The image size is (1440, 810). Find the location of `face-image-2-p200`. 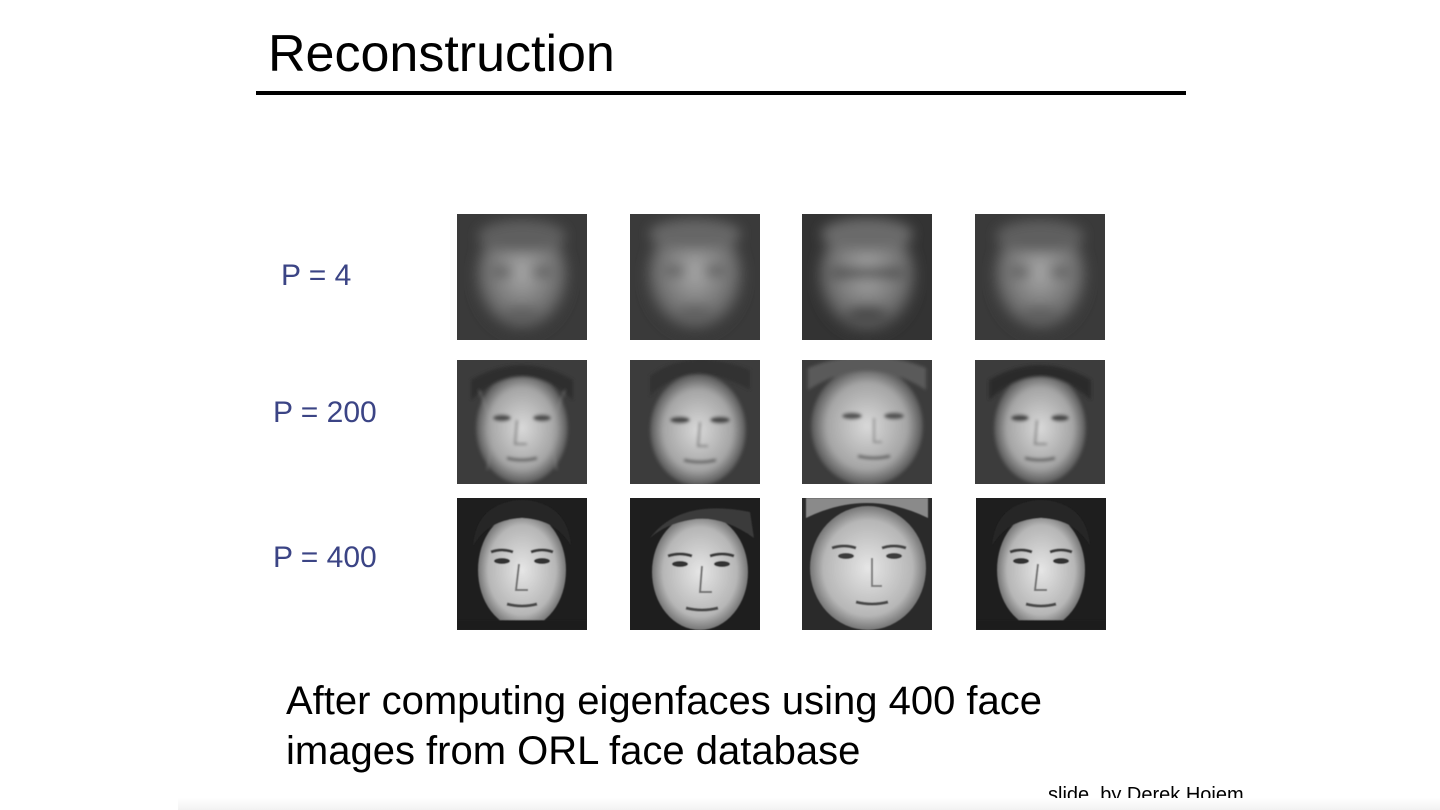

face-image-2-p200 is located at coordinates (695, 422).